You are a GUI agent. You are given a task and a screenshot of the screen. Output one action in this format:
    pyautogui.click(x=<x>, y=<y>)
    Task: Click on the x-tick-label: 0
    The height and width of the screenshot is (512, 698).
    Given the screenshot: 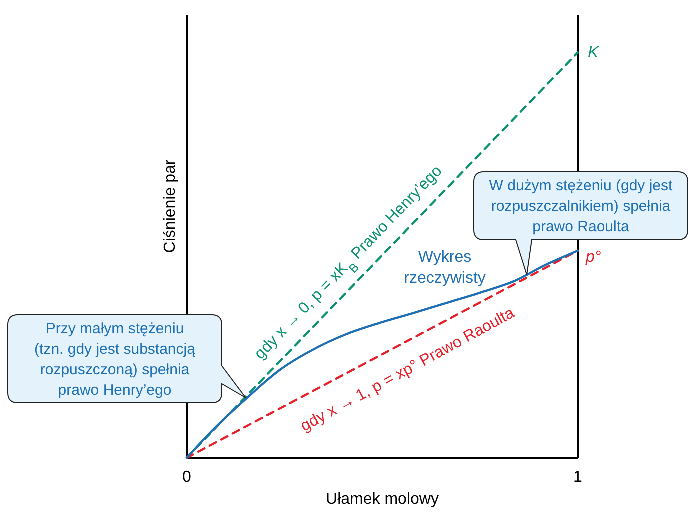 What is the action you would take?
    pyautogui.click(x=187, y=477)
    